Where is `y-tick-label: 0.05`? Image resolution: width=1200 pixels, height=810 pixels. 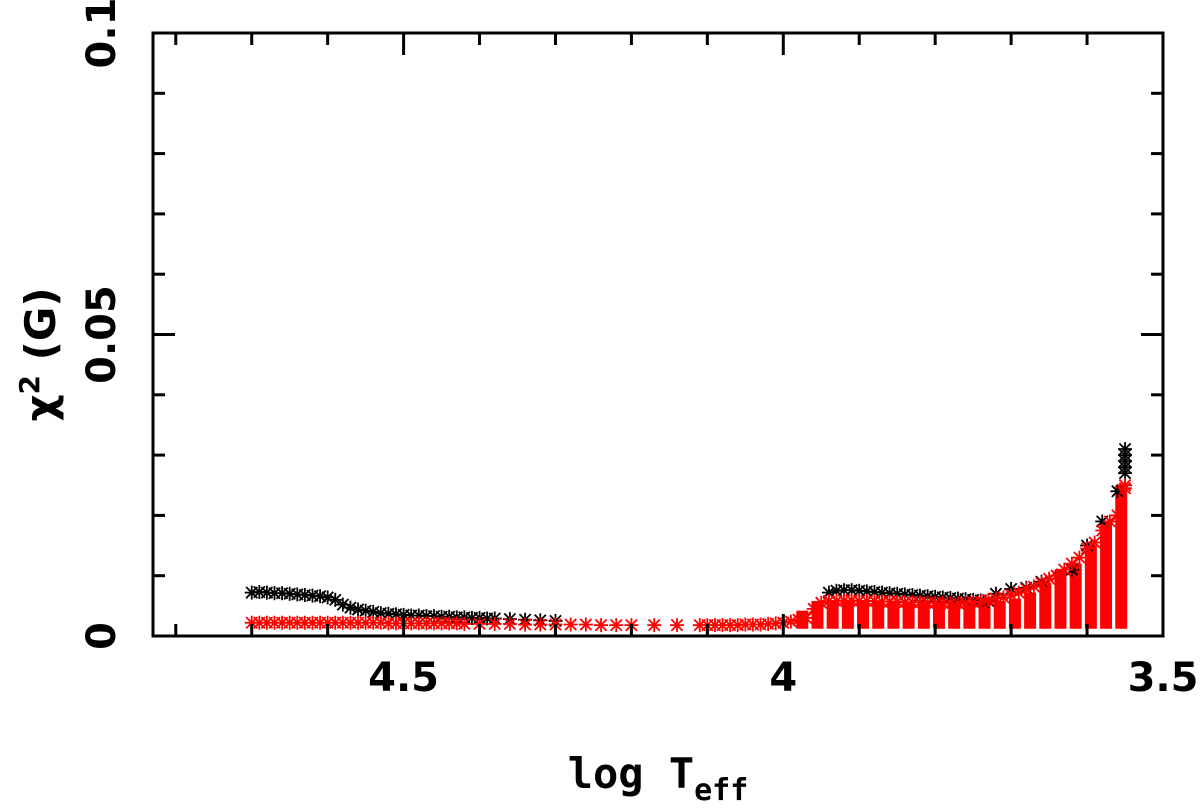 y-tick-label: 0.05 is located at coordinates (102, 334).